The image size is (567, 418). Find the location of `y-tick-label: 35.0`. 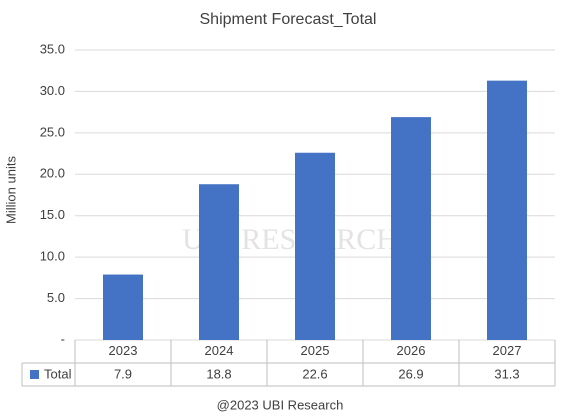

y-tick-label: 35.0 is located at coordinates (52, 48).